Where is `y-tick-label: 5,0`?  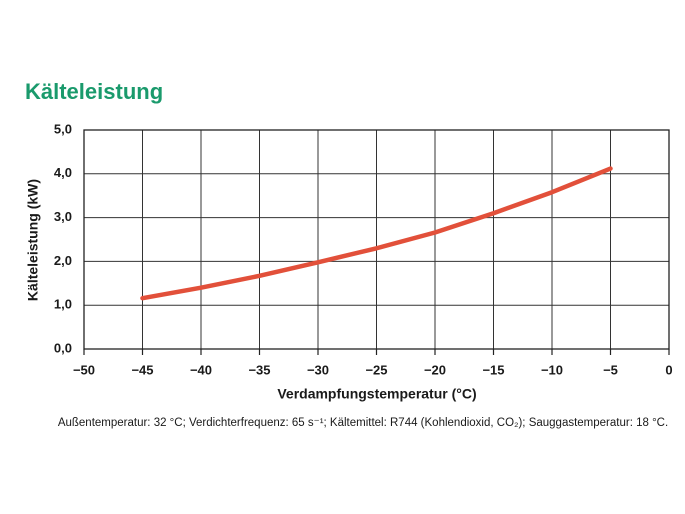 y-tick-label: 5,0 is located at coordinates (63, 128).